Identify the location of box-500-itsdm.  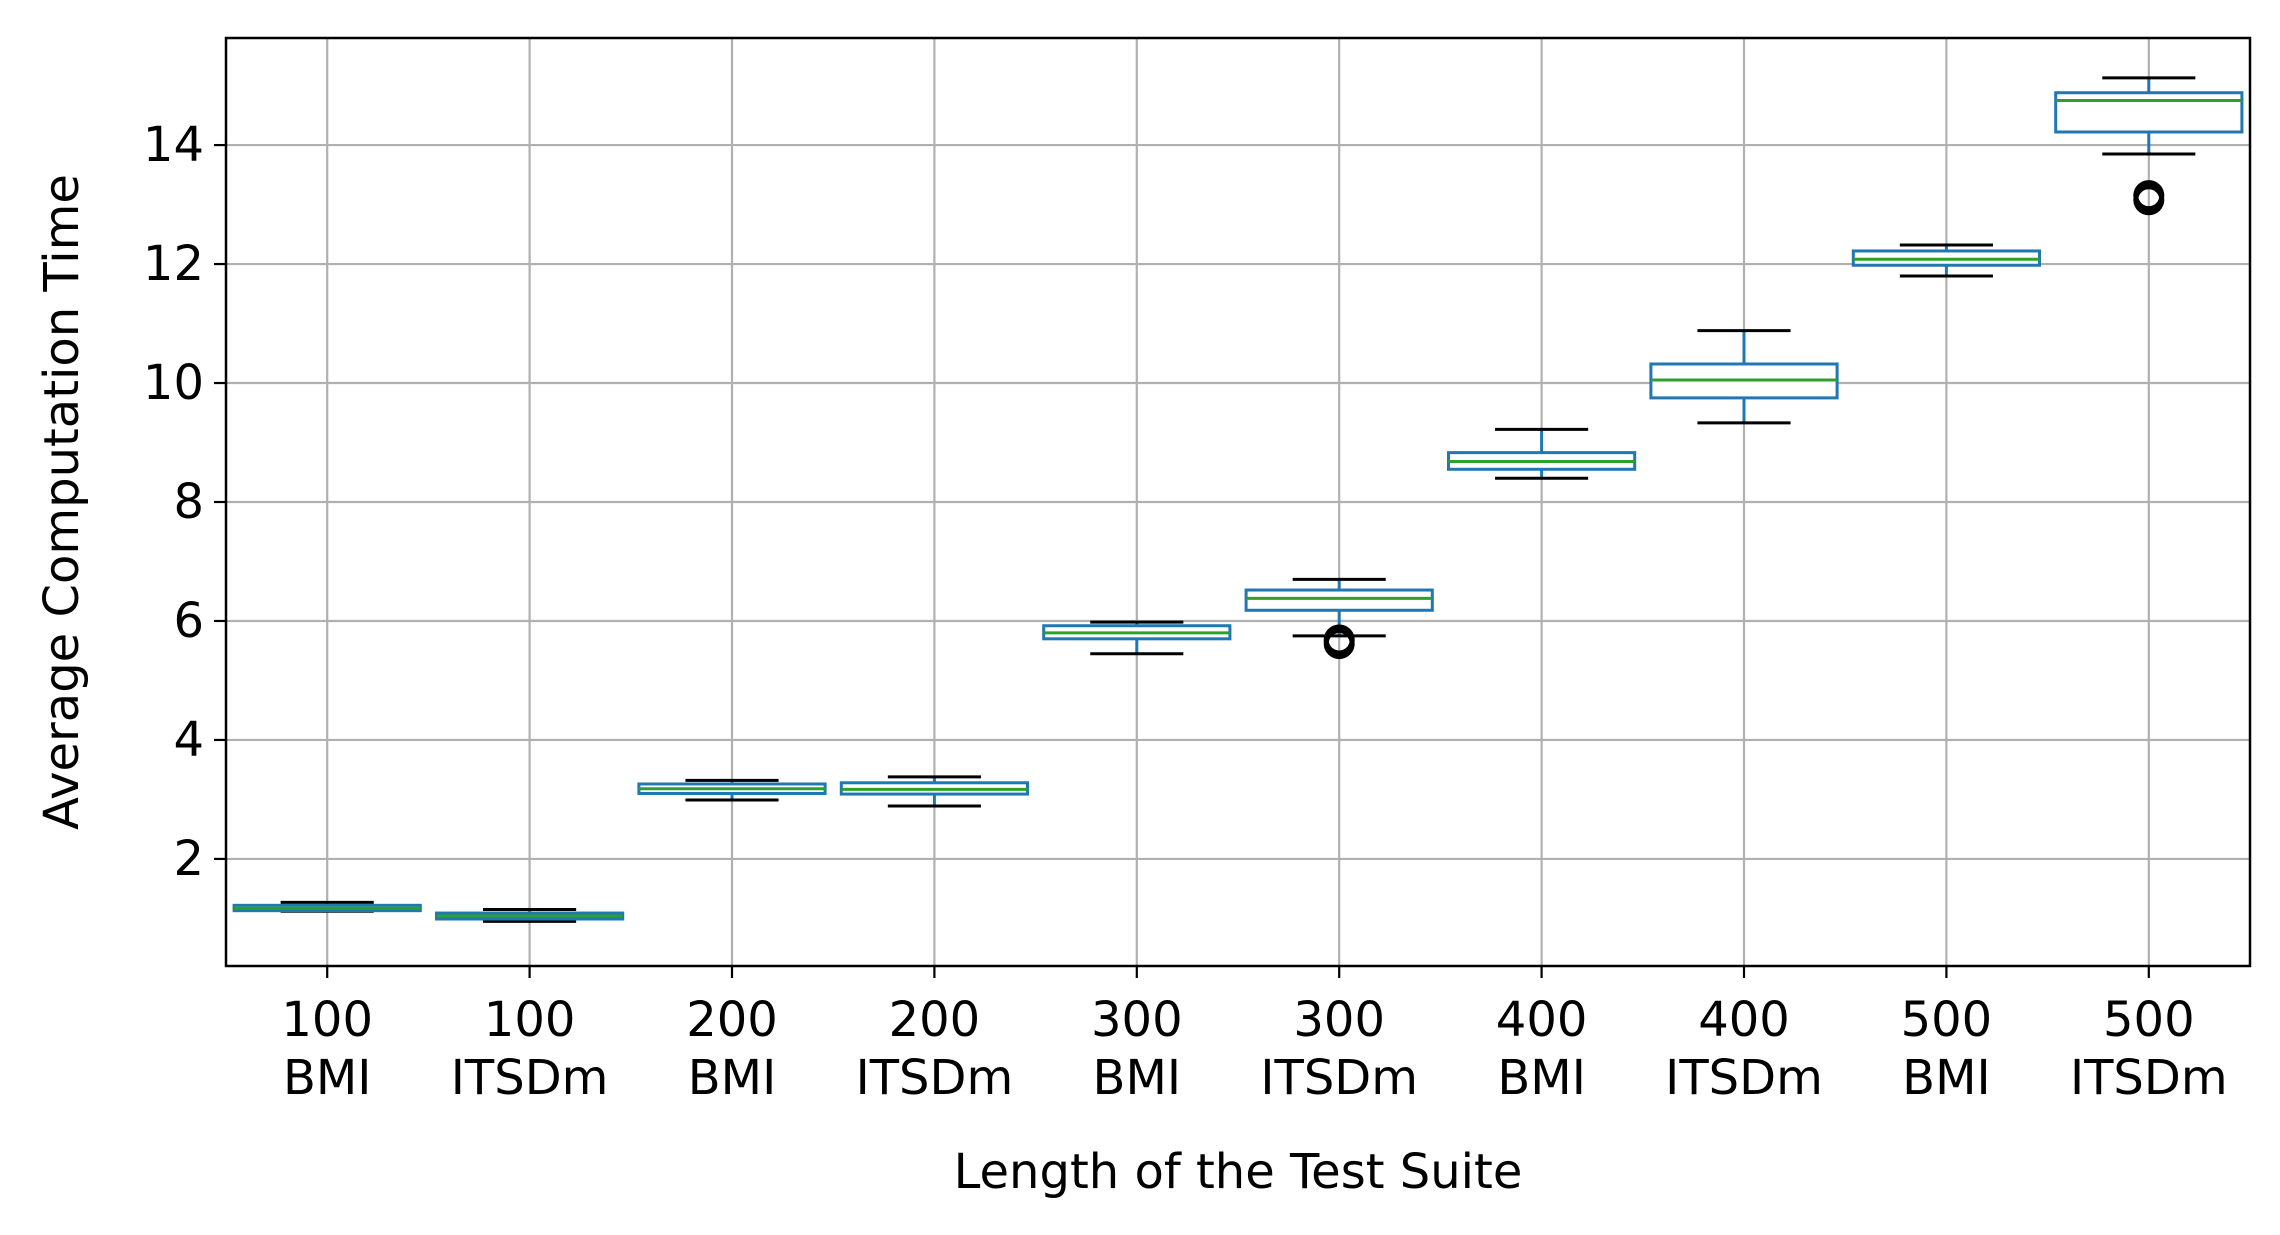
(2149, 146).